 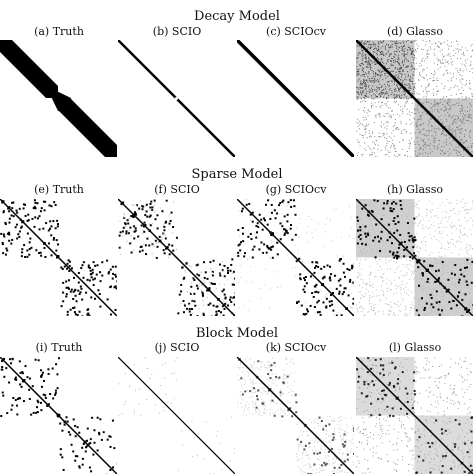 What do you see at coordinates (88, 128) in the screenshot?
I see `decay-truth-lower-band` at bounding box center [88, 128].